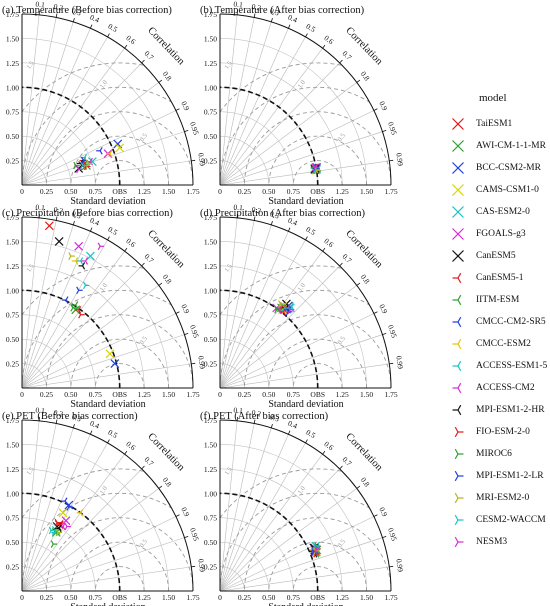 This screenshot has height=606, width=550. Describe the element at coordinates (305, 404) in the screenshot. I see `x-axis-label: Standard deviation` at that location.